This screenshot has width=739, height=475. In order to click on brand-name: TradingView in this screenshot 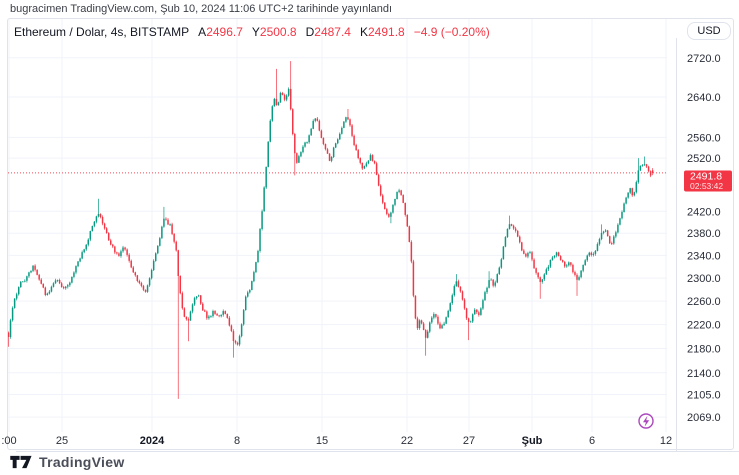, I will do `click(82, 462)`.